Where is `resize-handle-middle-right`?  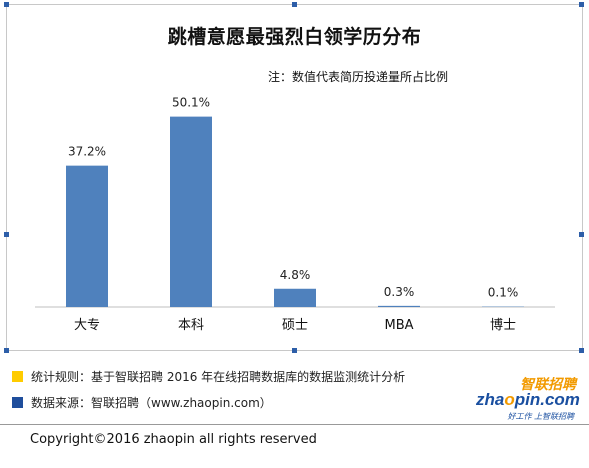
resize-handle-middle-right is located at coordinates (581, 234).